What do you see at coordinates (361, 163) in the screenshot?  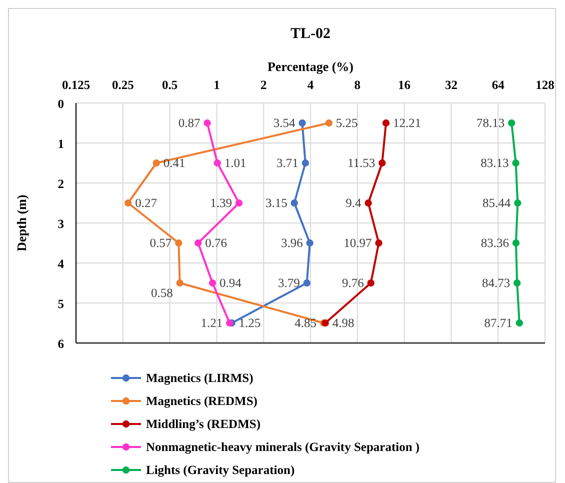 I see `data-label: 11.53` at bounding box center [361, 163].